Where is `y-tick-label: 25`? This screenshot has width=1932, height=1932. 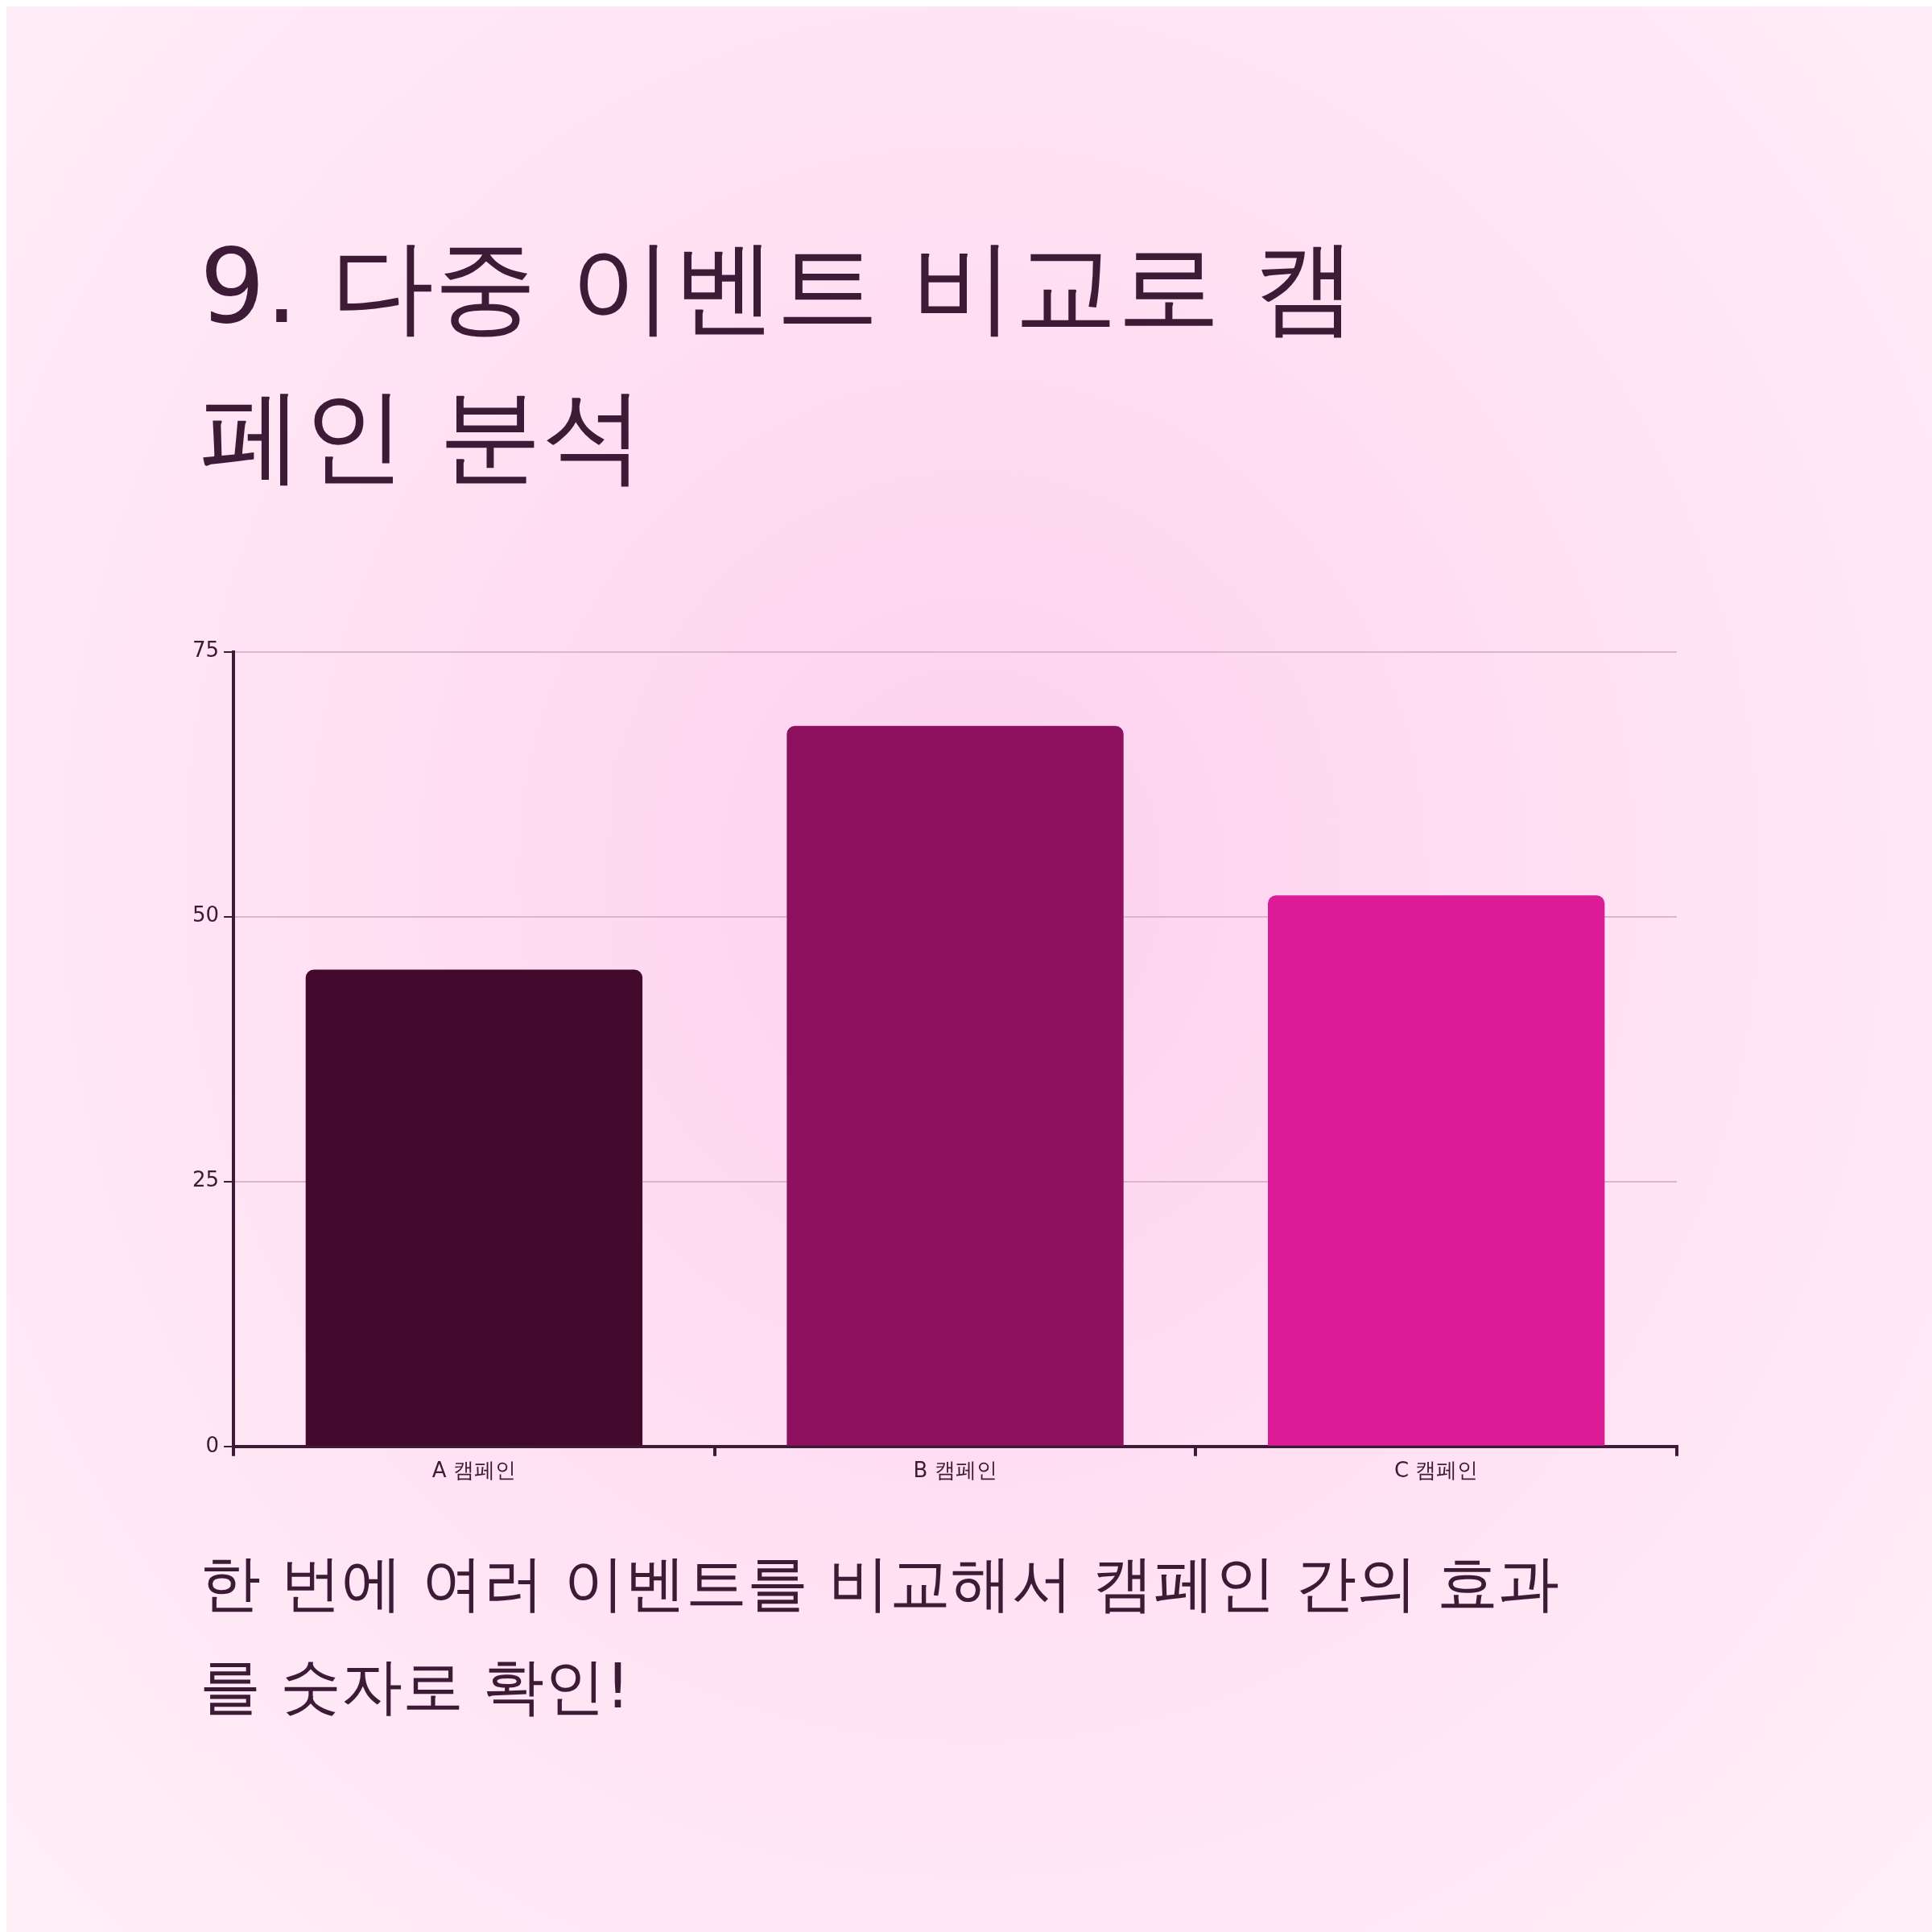
y-tick-label: 25 is located at coordinates (206, 1179).